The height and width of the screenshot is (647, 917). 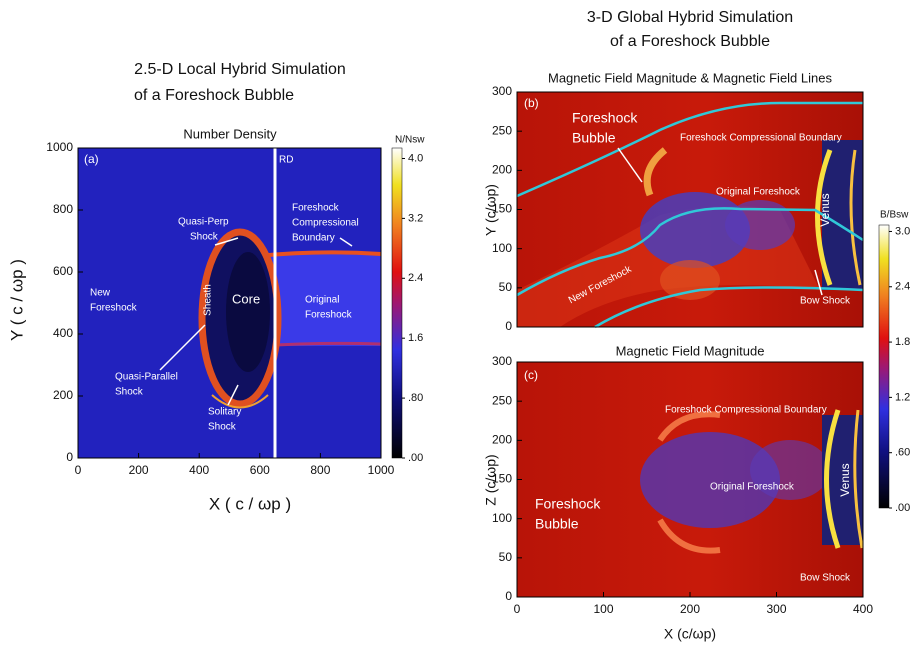 What do you see at coordinates (690, 634) in the screenshot?
I see `x-axis-label: X (c/ωp)` at bounding box center [690, 634].